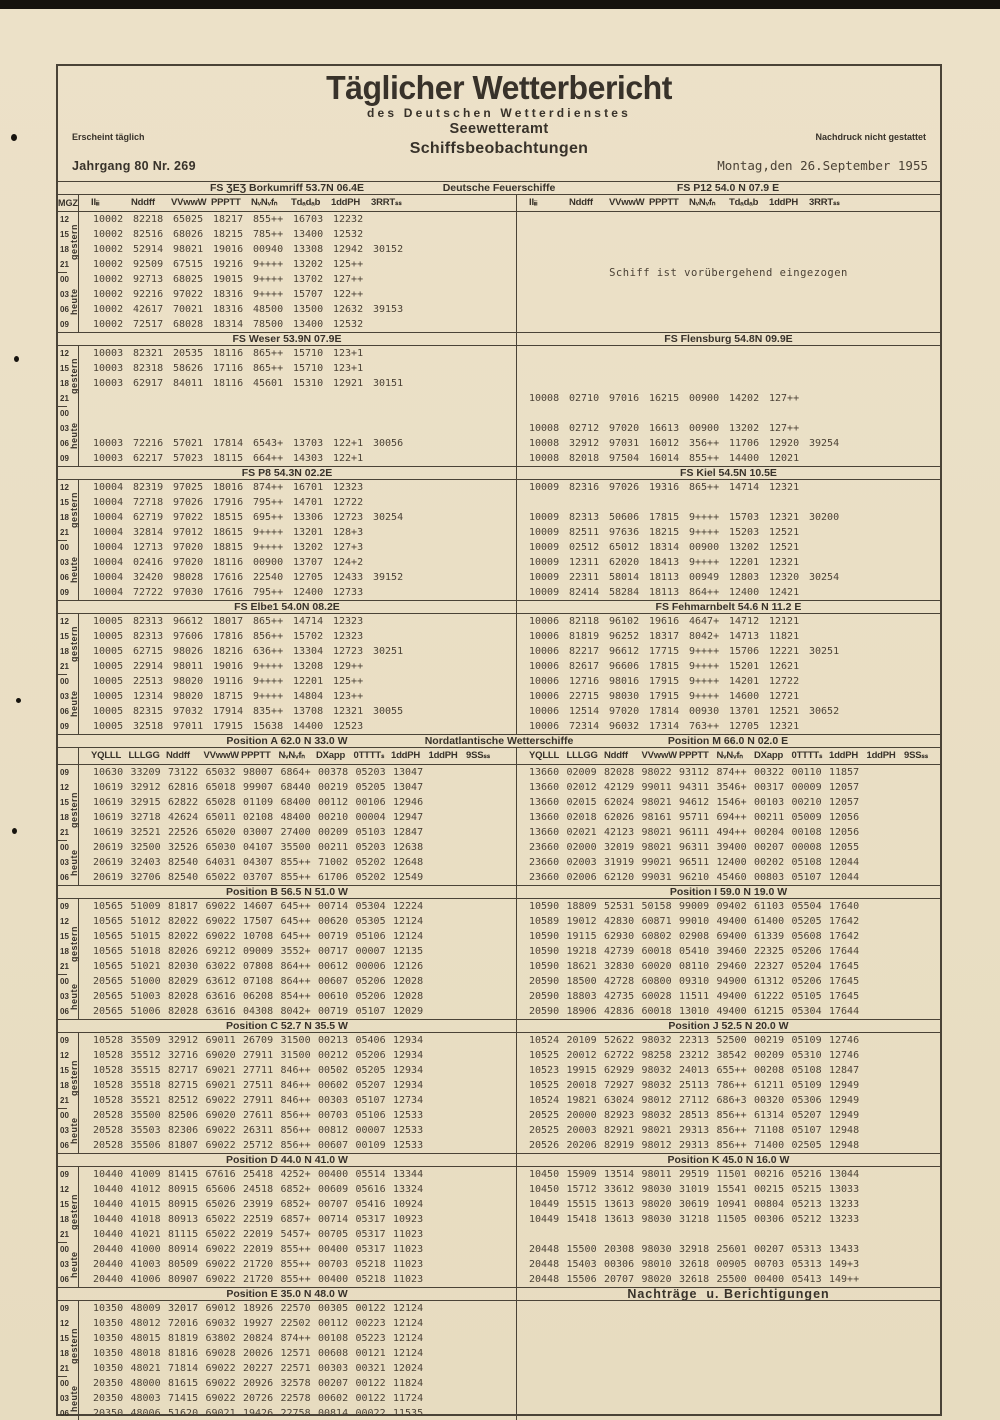 Image resolution: width=1000 pixels, height=1420 pixels. Describe the element at coordinates (844, 1145) in the screenshot. I see `data-cell: 12948` at that location.